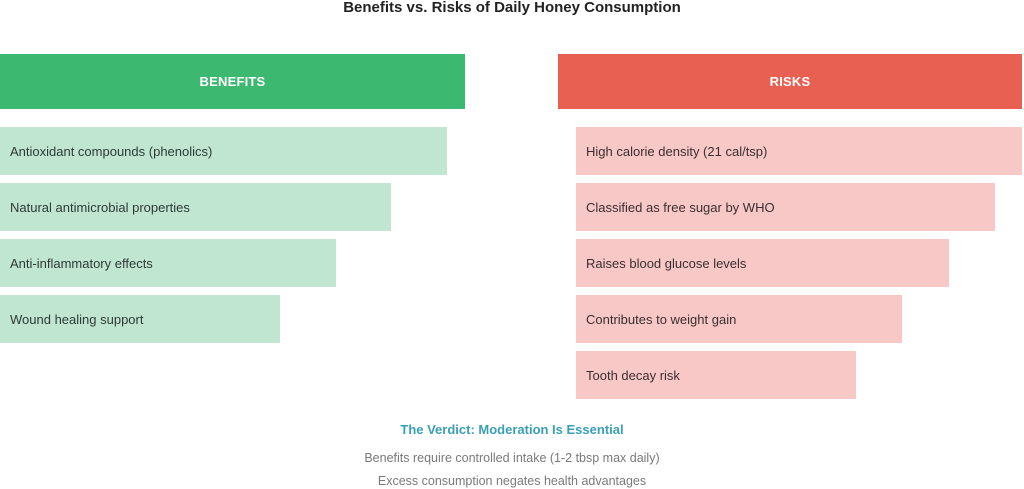 The width and height of the screenshot is (1024, 489). Describe the element at coordinates (81, 263) in the screenshot. I see `benefit-item-label: Anti-inflammatory effects` at that location.